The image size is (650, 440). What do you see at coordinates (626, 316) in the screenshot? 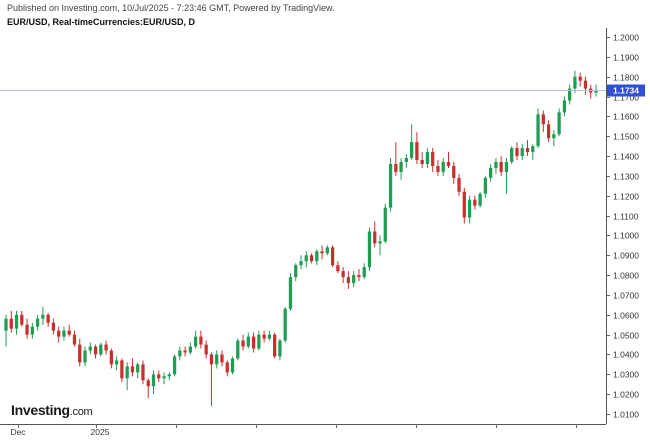
I see `y-tick-label: 1.0600` at bounding box center [626, 316].